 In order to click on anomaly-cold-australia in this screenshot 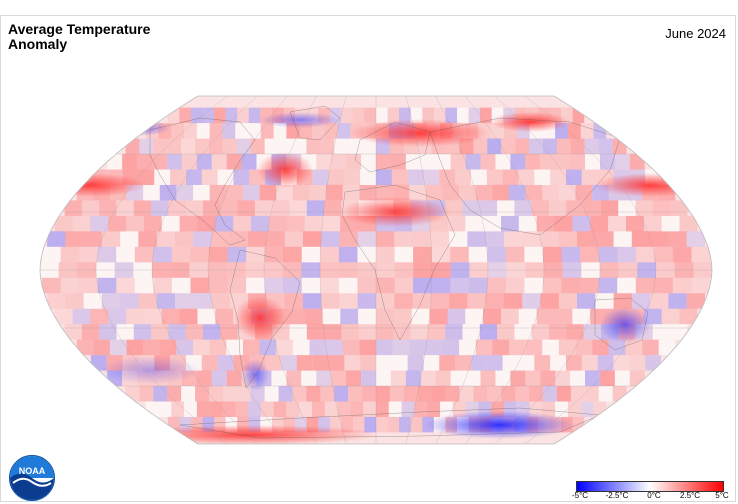, I will do `click(625, 325)`.